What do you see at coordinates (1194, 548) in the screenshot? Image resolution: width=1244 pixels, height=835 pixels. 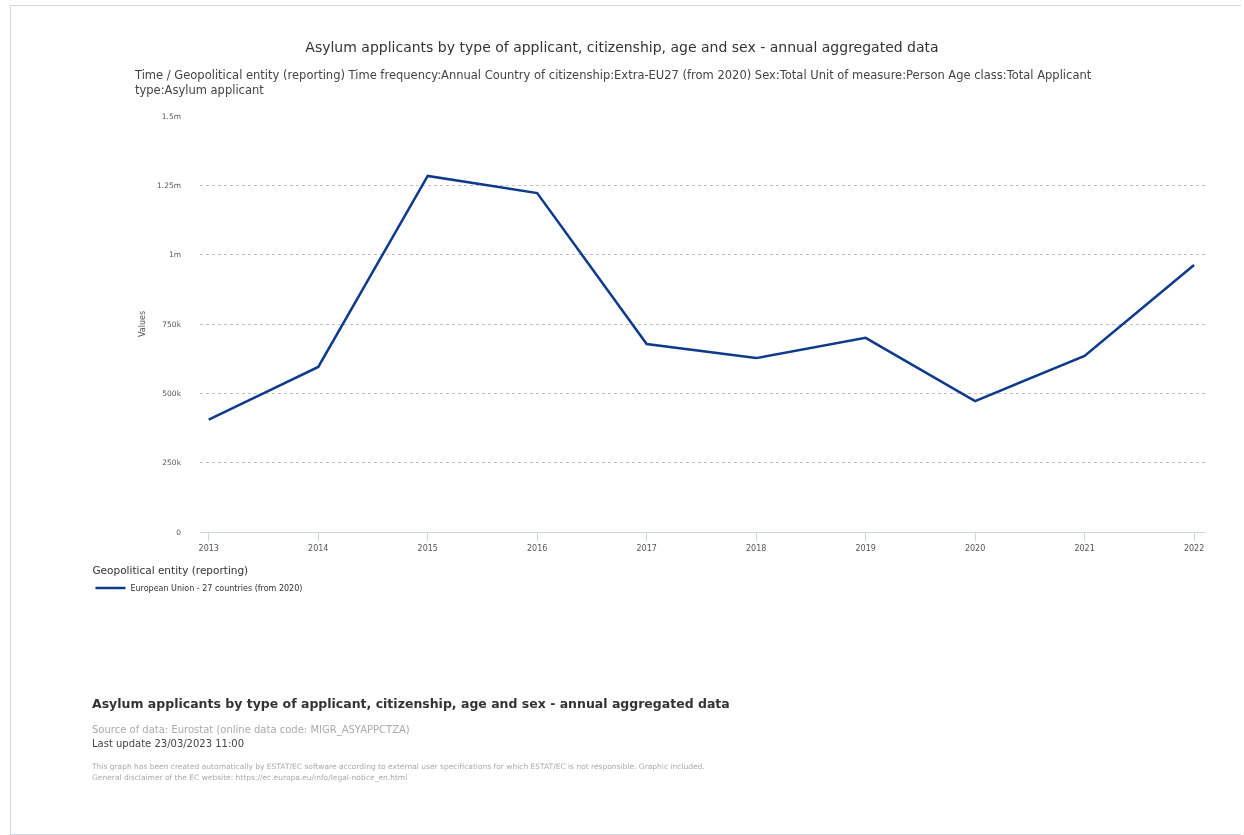 I see `x-tick-label: 2022` at bounding box center [1194, 548].